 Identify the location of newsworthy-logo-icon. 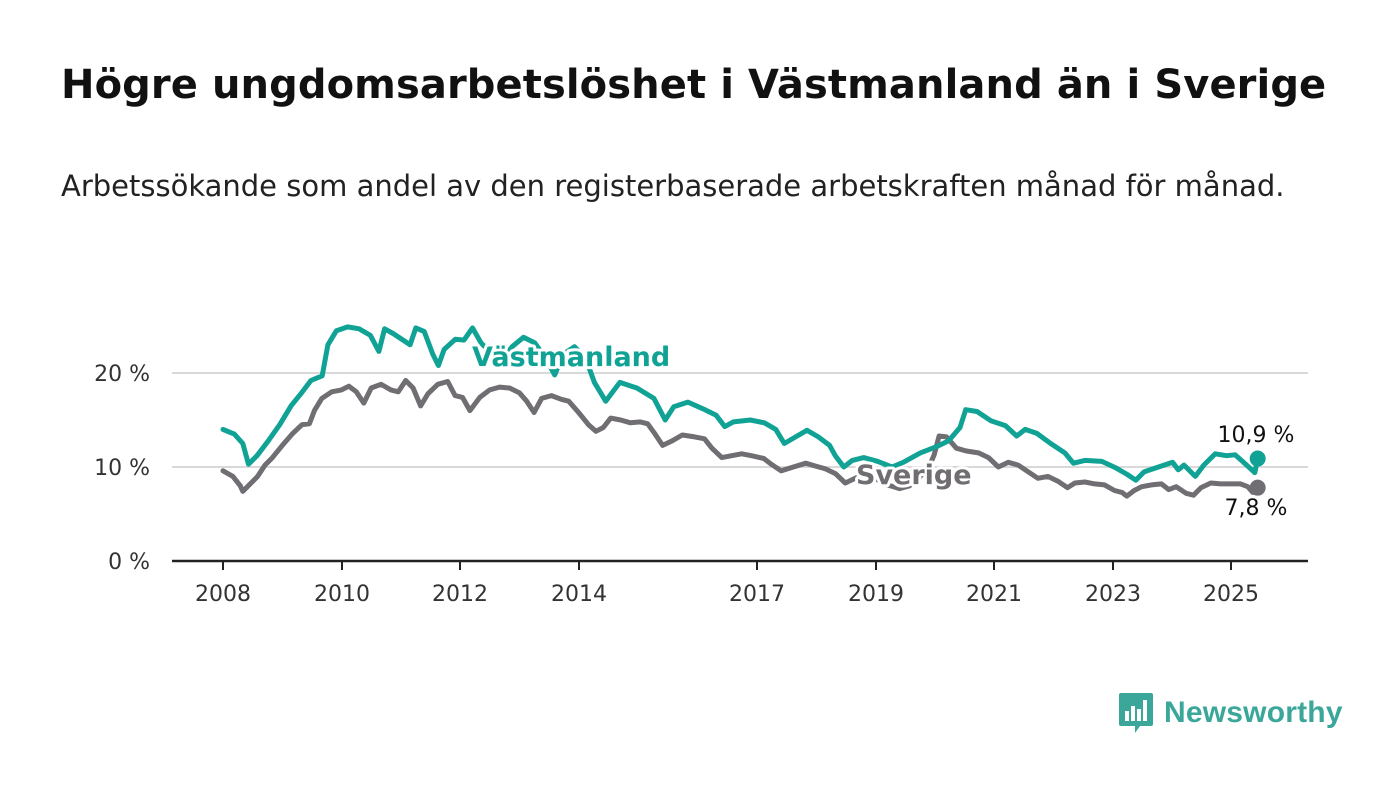
(1136, 713).